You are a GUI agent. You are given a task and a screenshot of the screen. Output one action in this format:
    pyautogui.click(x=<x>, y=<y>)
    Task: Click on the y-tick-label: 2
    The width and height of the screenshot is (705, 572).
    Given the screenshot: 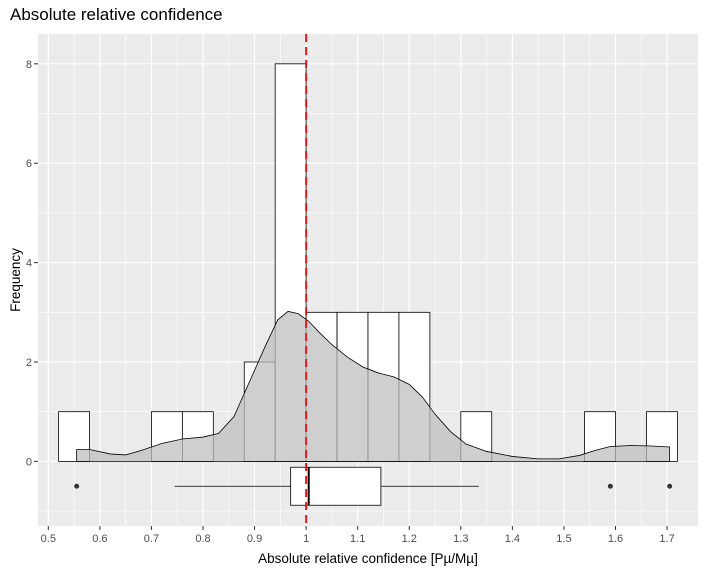 What is the action you would take?
    pyautogui.click(x=29, y=363)
    